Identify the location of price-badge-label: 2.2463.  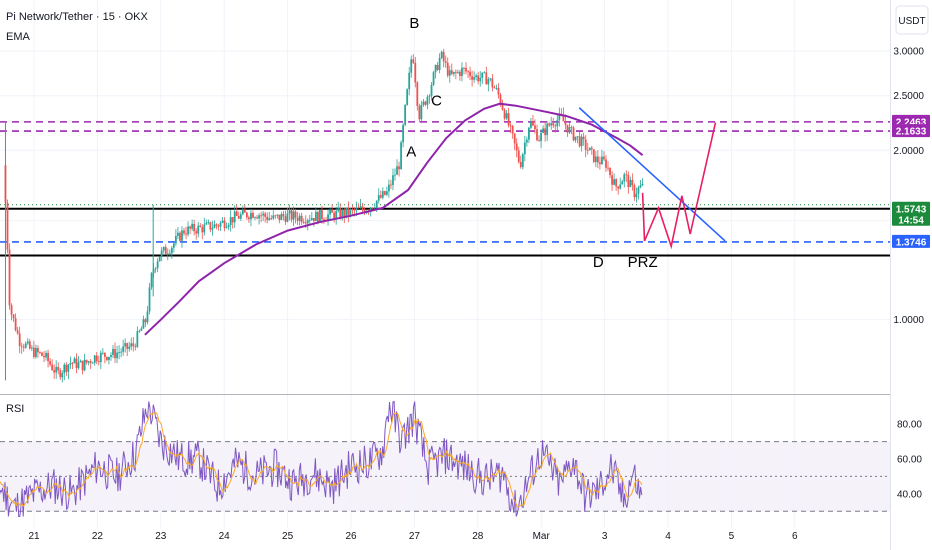
(911, 122).